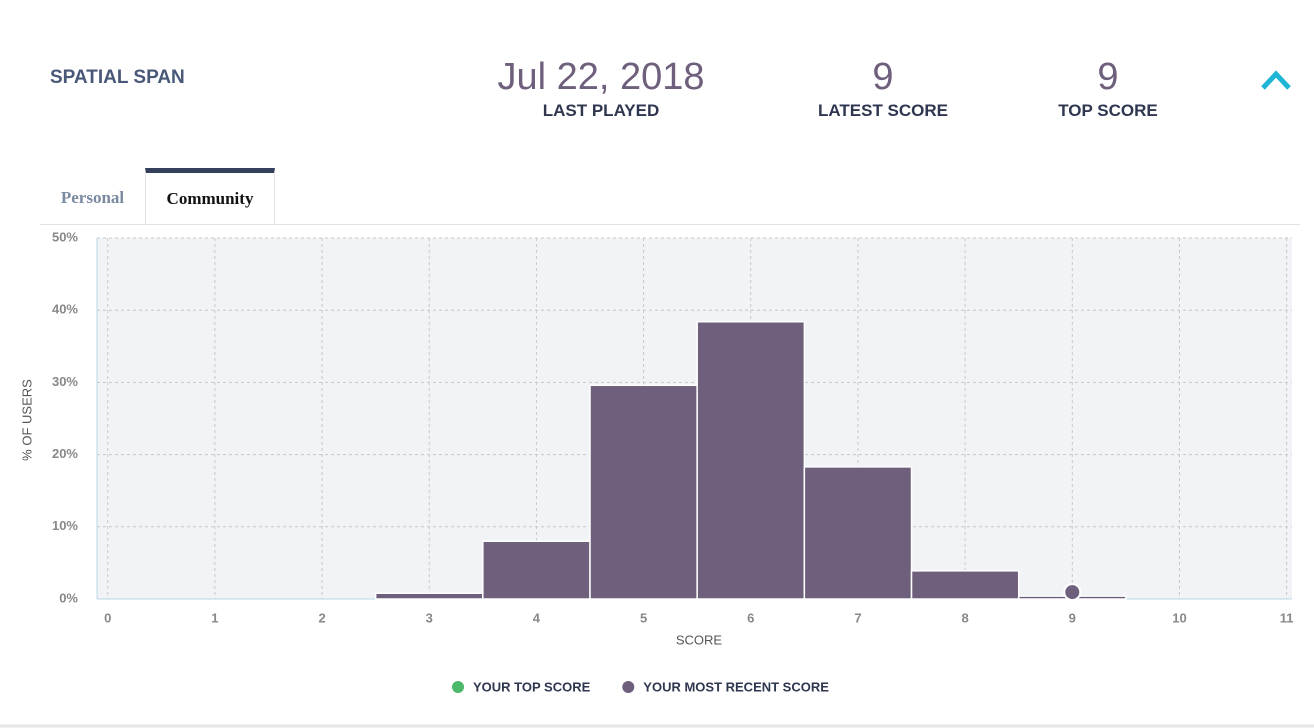 Image resolution: width=1314 pixels, height=728 pixels. Describe the element at coordinates (107, 617) in the screenshot. I see `x-tick-label: 0` at that location.